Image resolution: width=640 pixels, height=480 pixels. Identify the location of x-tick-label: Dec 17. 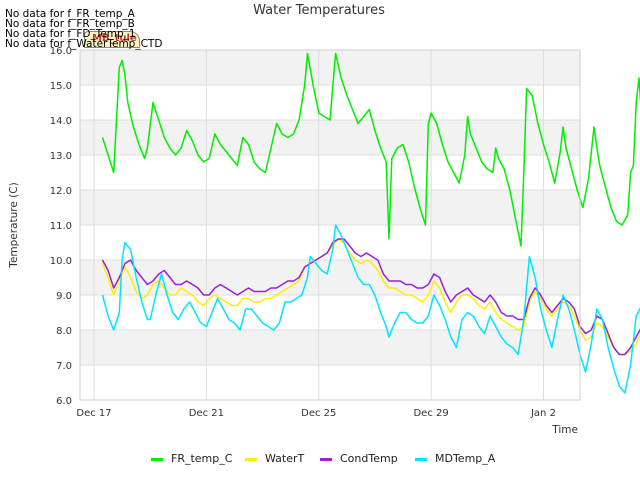
(93, 413).